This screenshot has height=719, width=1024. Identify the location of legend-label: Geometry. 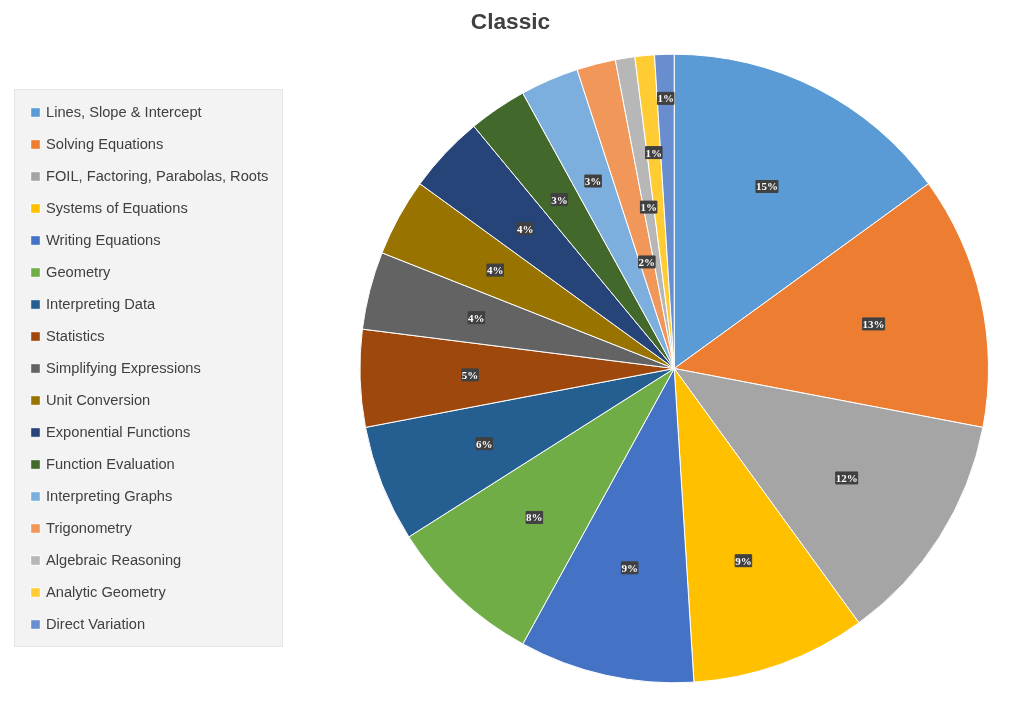
(78, 272).